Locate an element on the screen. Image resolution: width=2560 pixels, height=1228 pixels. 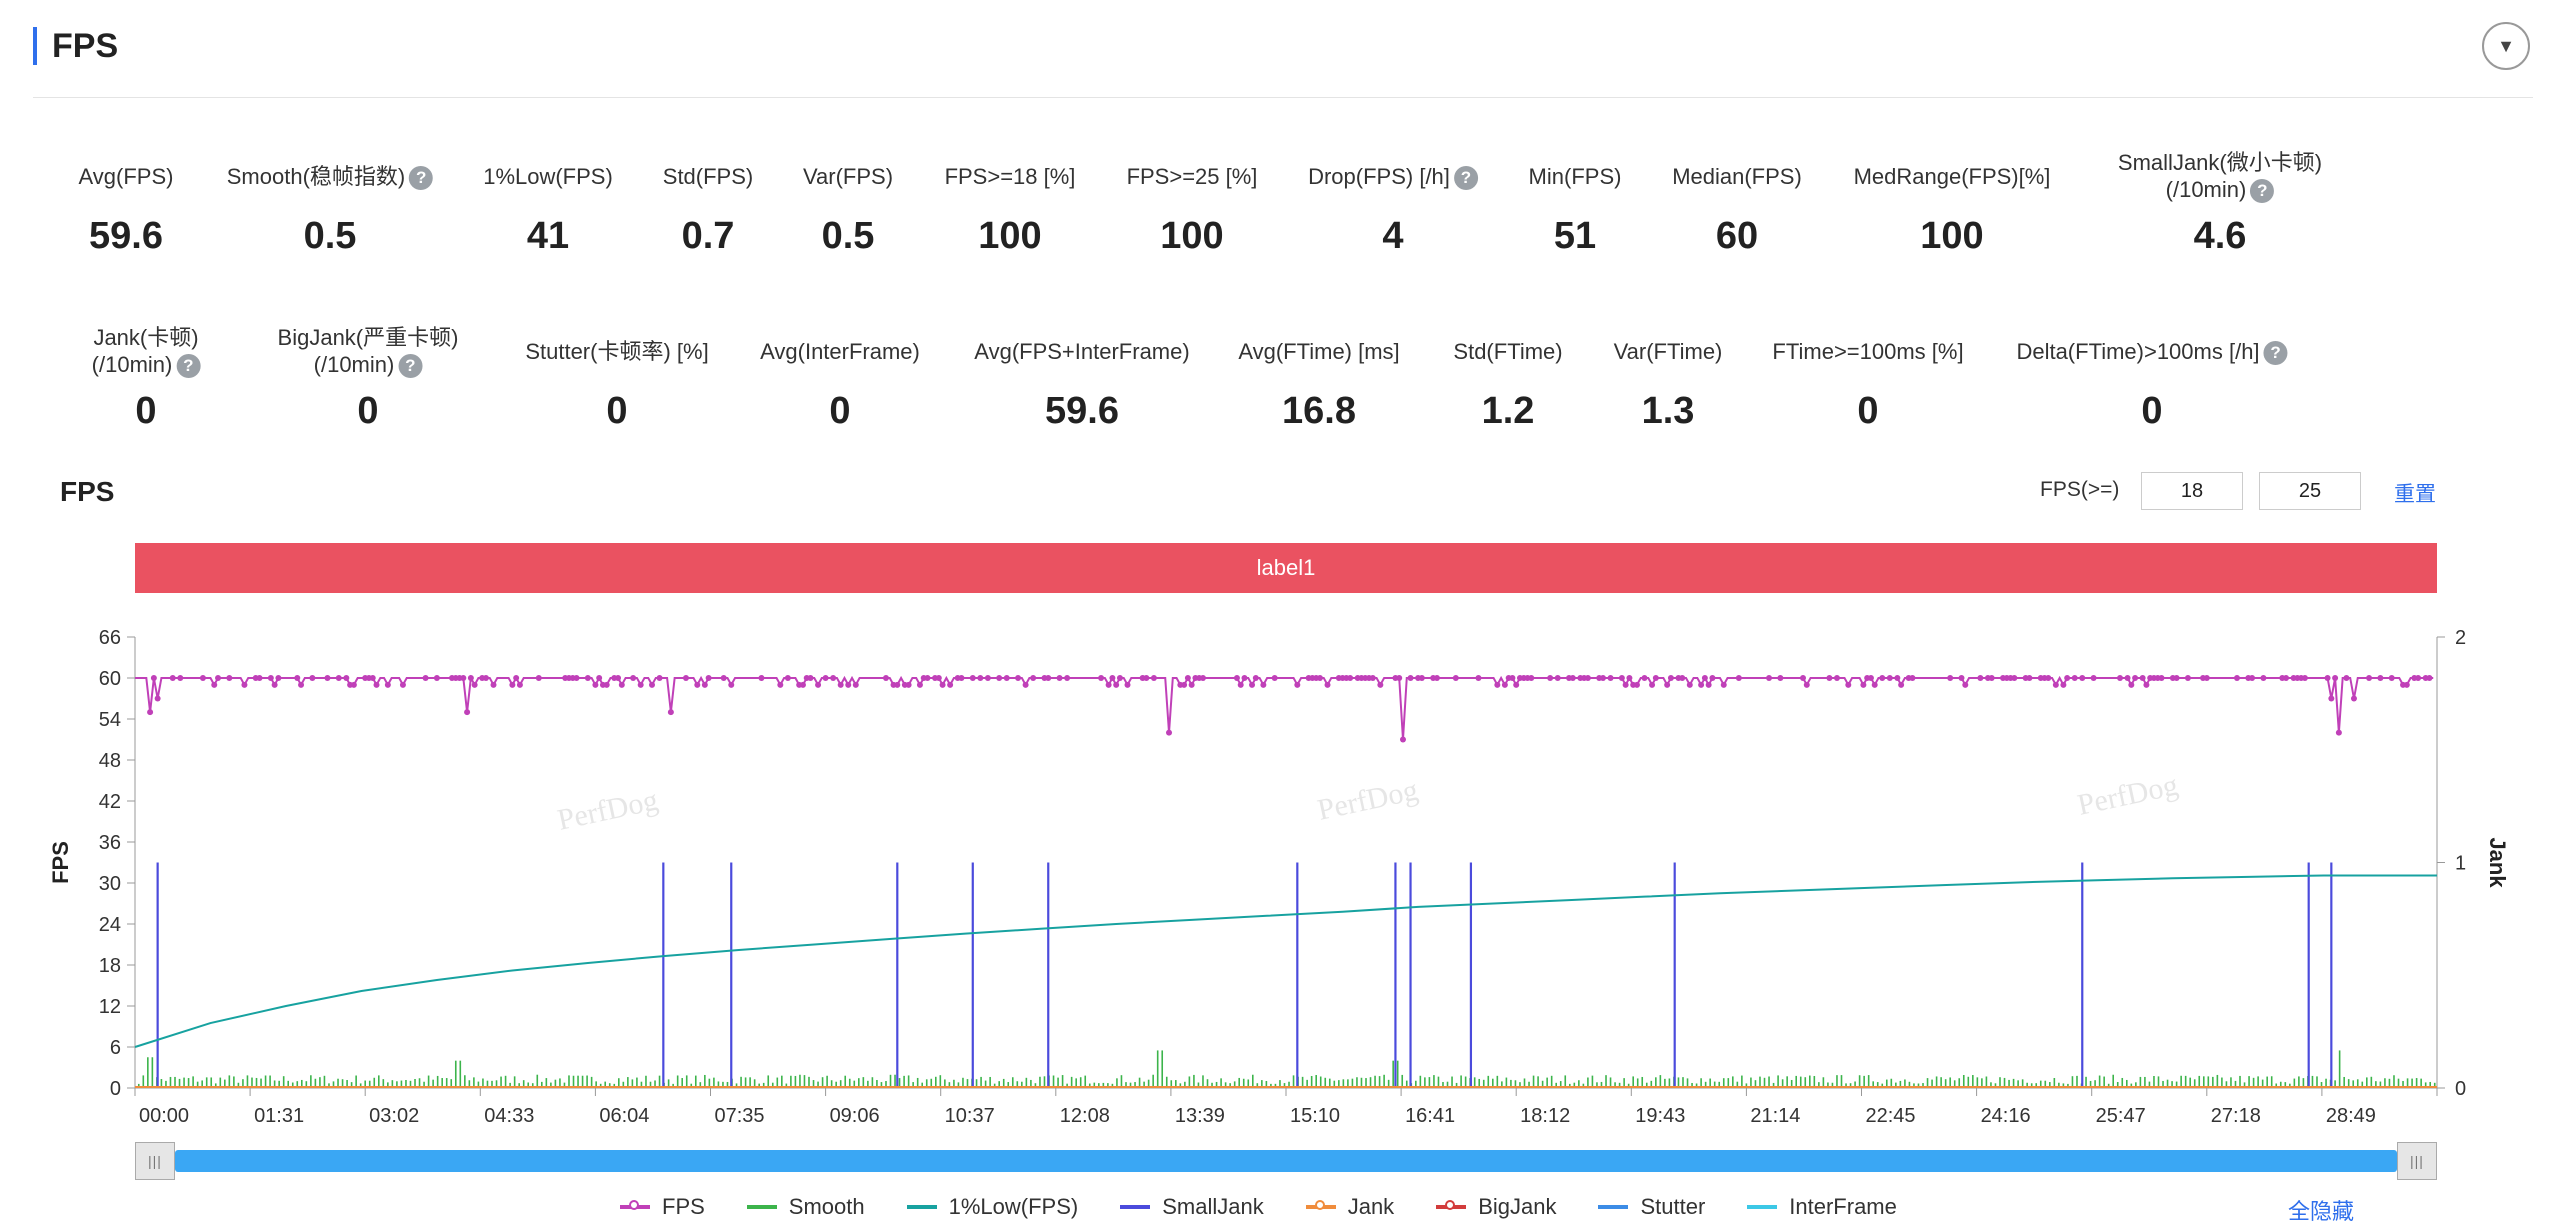
label-band: label1 is located at coordinates (1286, 568).